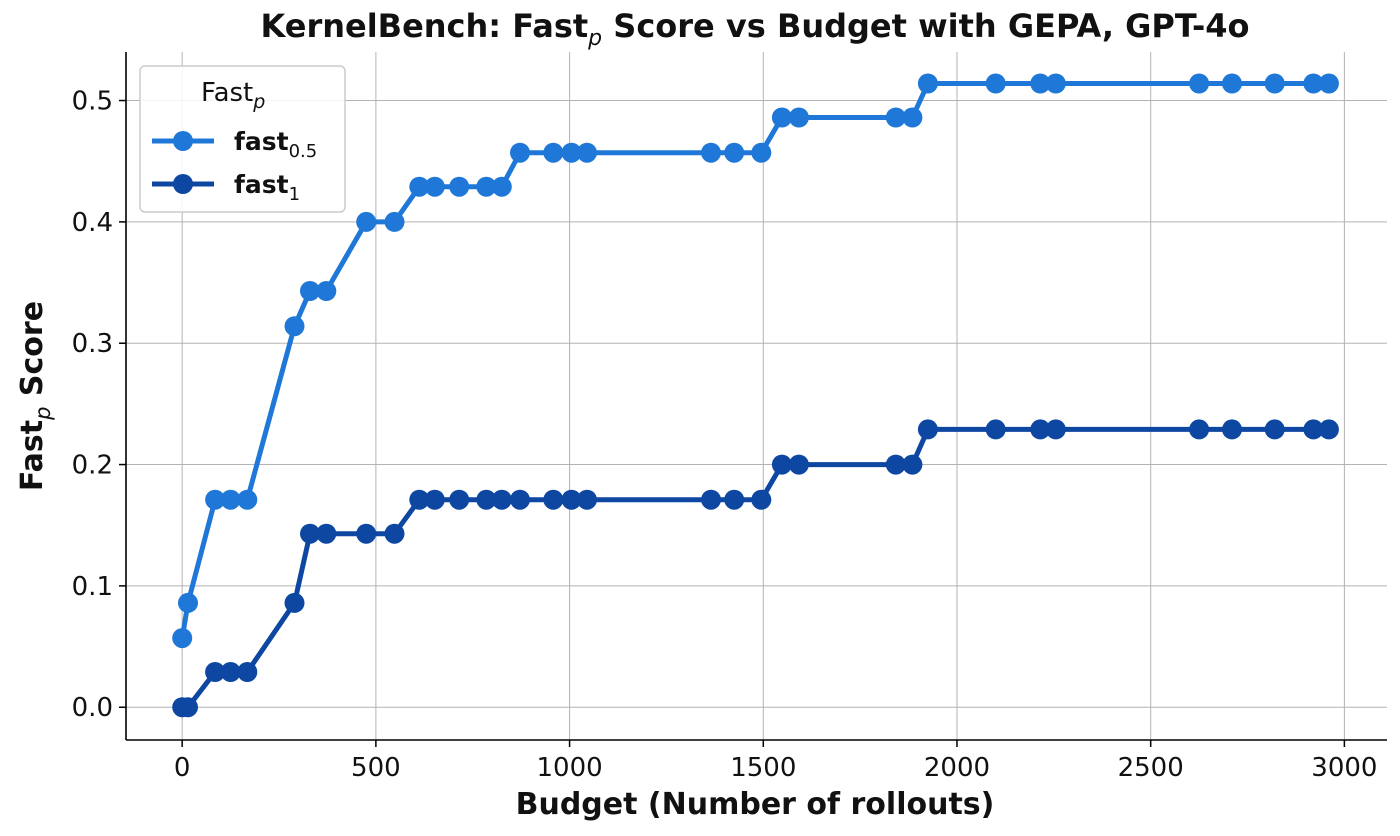 The image size is (1400, 836). Describe the element at coordinates (99, 405) in the screenshot. I see `y-axis-ticks: 0.0 0.1 0.2 0.3 0.4 0.5` at that location.